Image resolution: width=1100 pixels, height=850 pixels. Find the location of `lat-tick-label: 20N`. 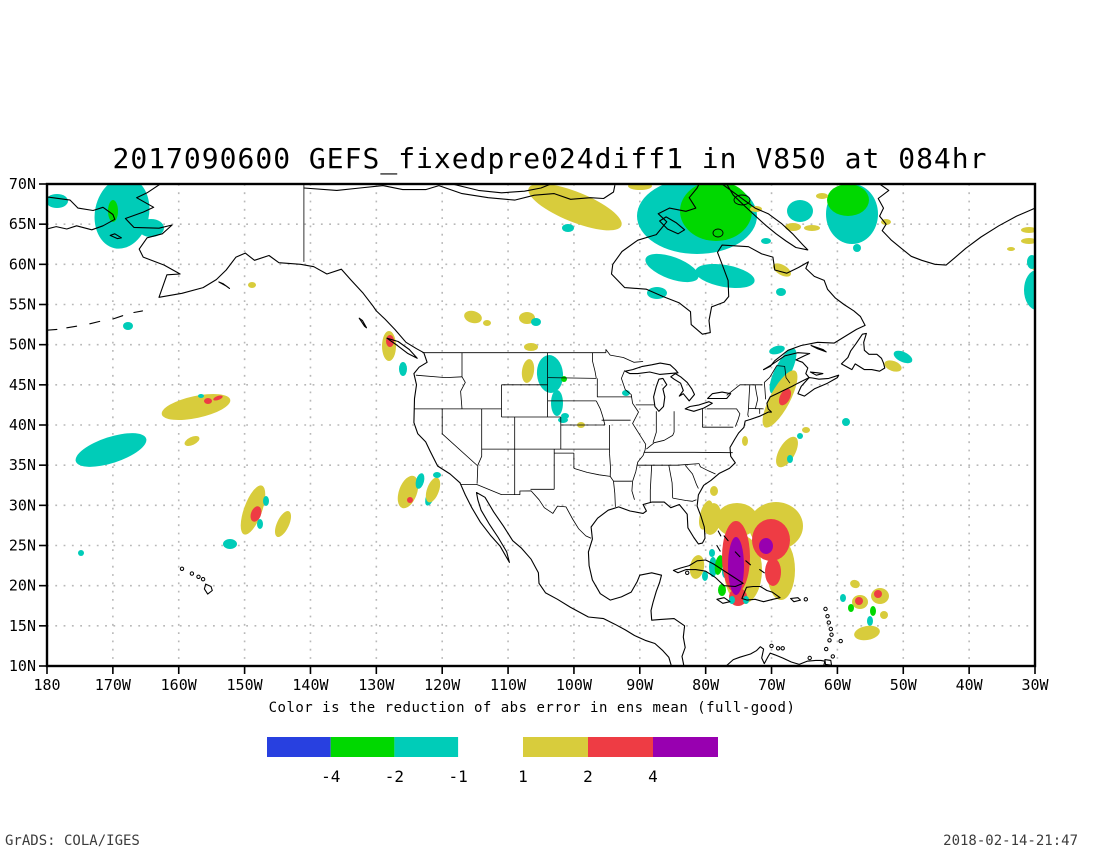

lat-tick-label: 20N is located at coordinates (22, 586).